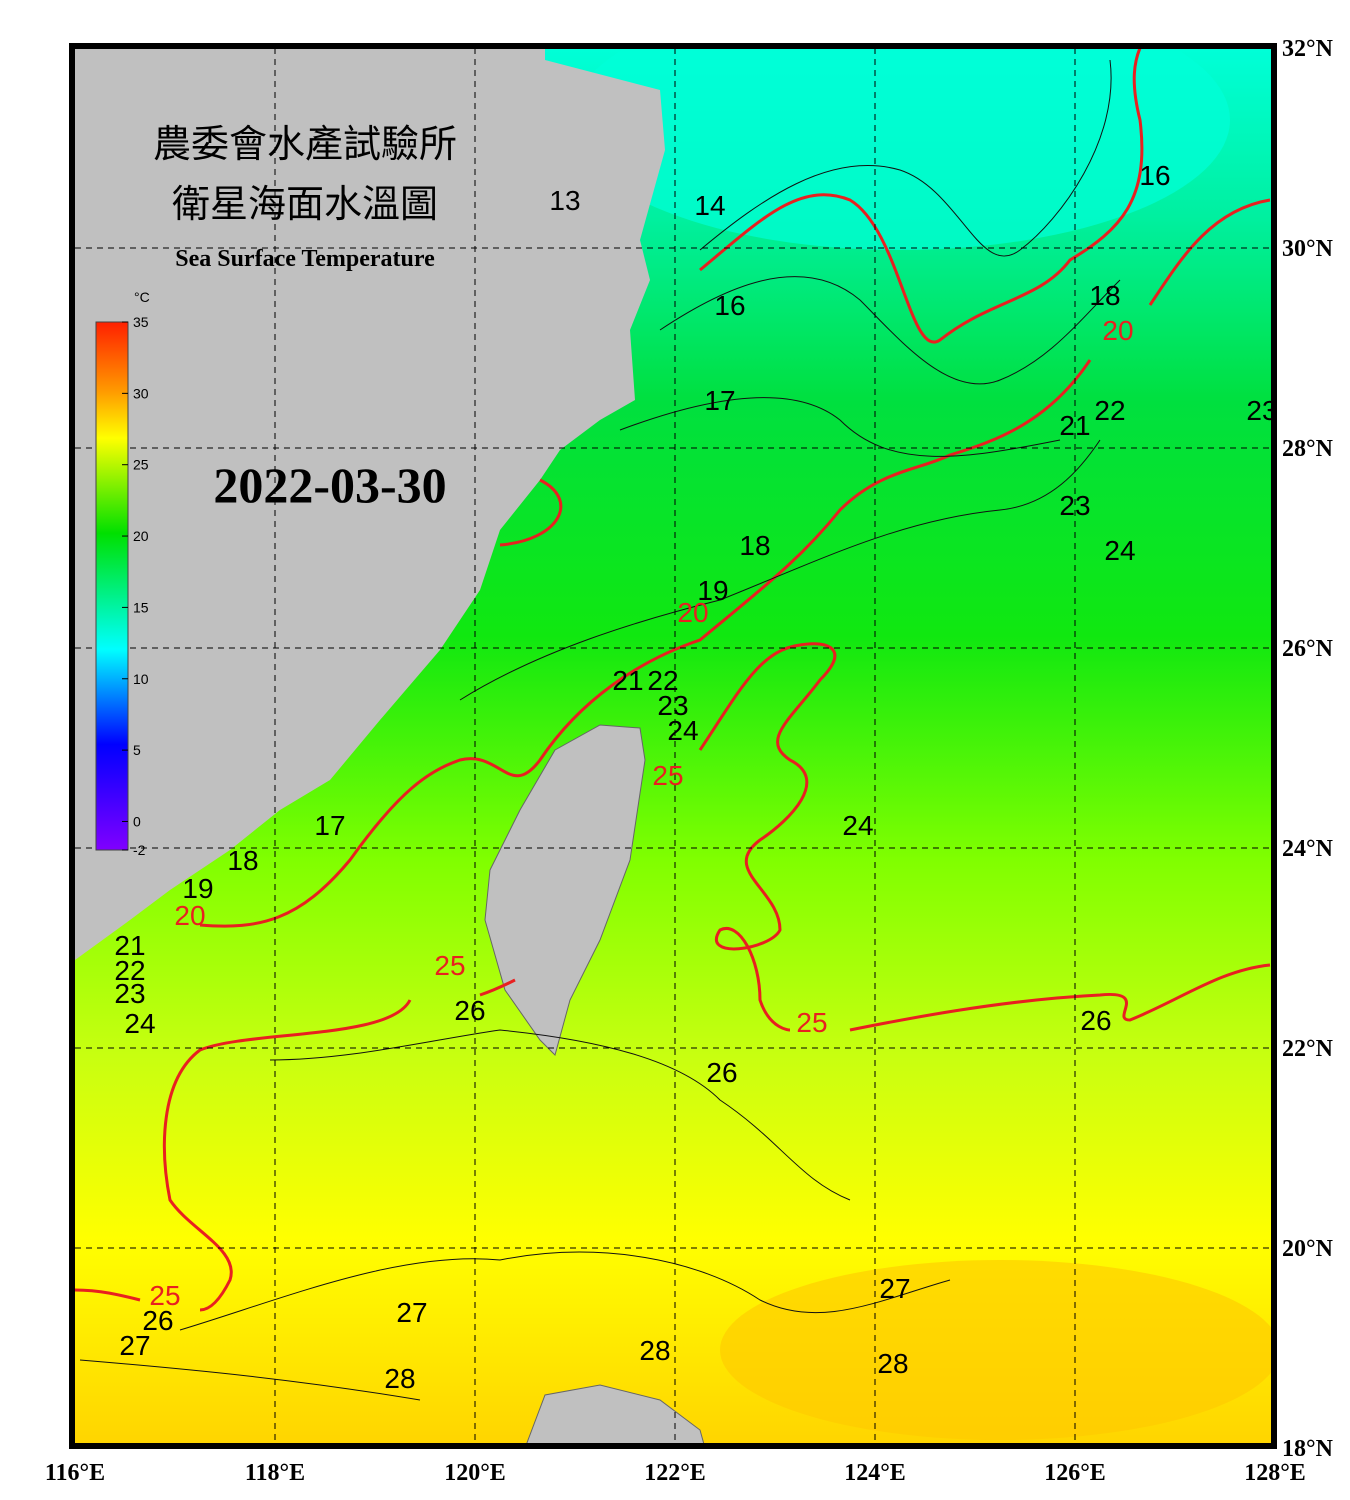  I want to click on colorbar-tick-label: 25, so click(141, 465).